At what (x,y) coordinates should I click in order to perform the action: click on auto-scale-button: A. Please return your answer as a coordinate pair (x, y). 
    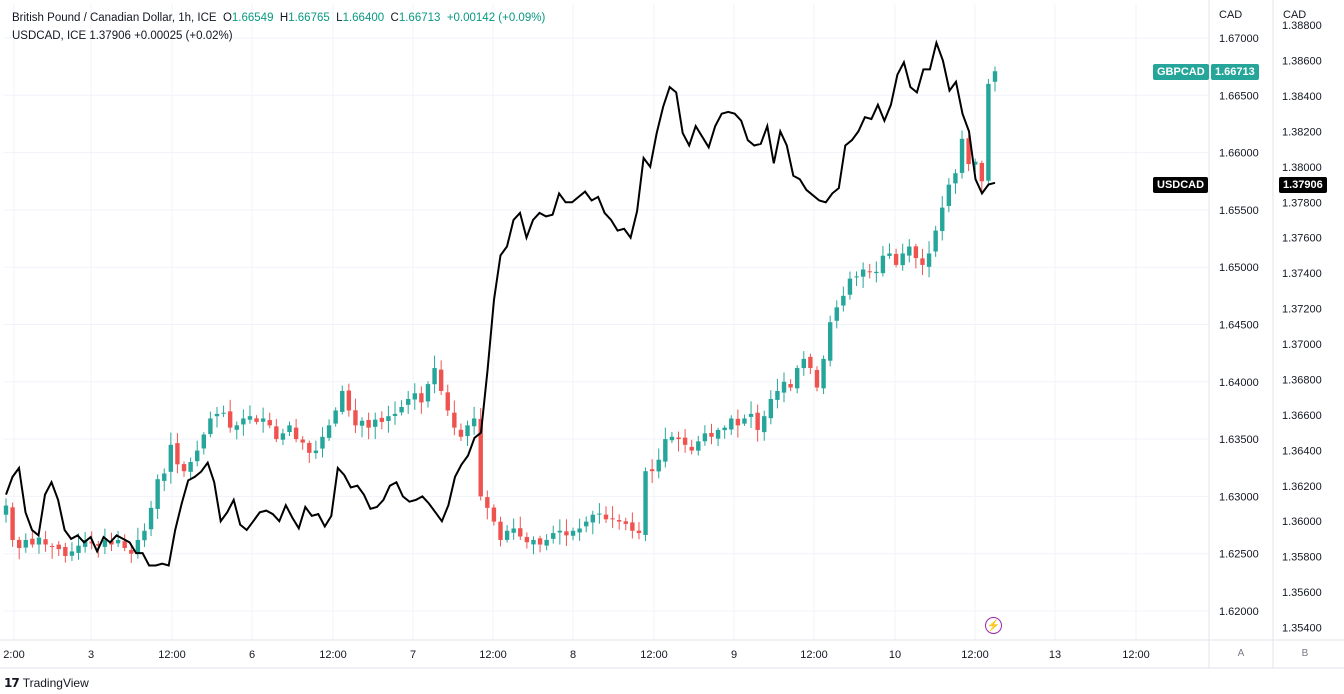
    Looking at the image, I should click on (1241, 653).